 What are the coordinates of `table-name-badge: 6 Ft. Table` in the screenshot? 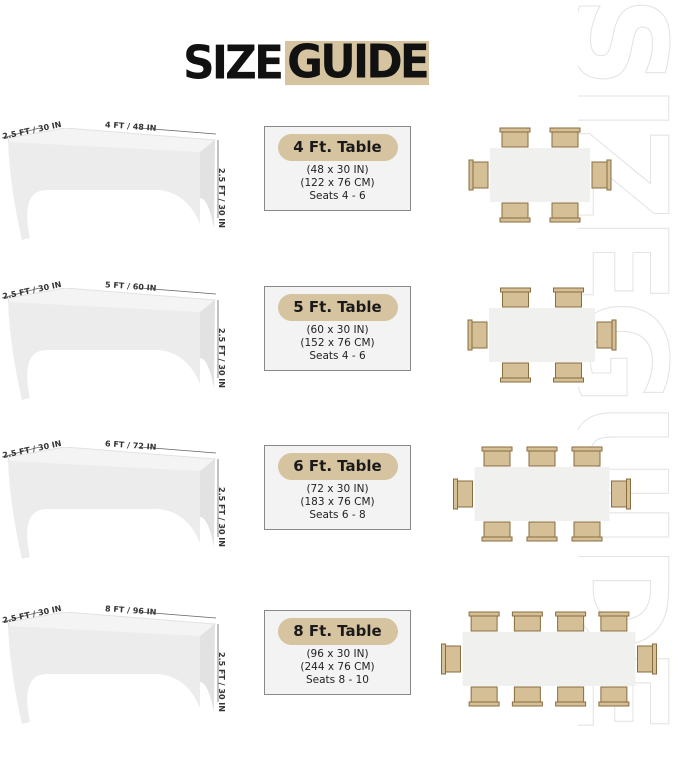 It's located at (337, 466).